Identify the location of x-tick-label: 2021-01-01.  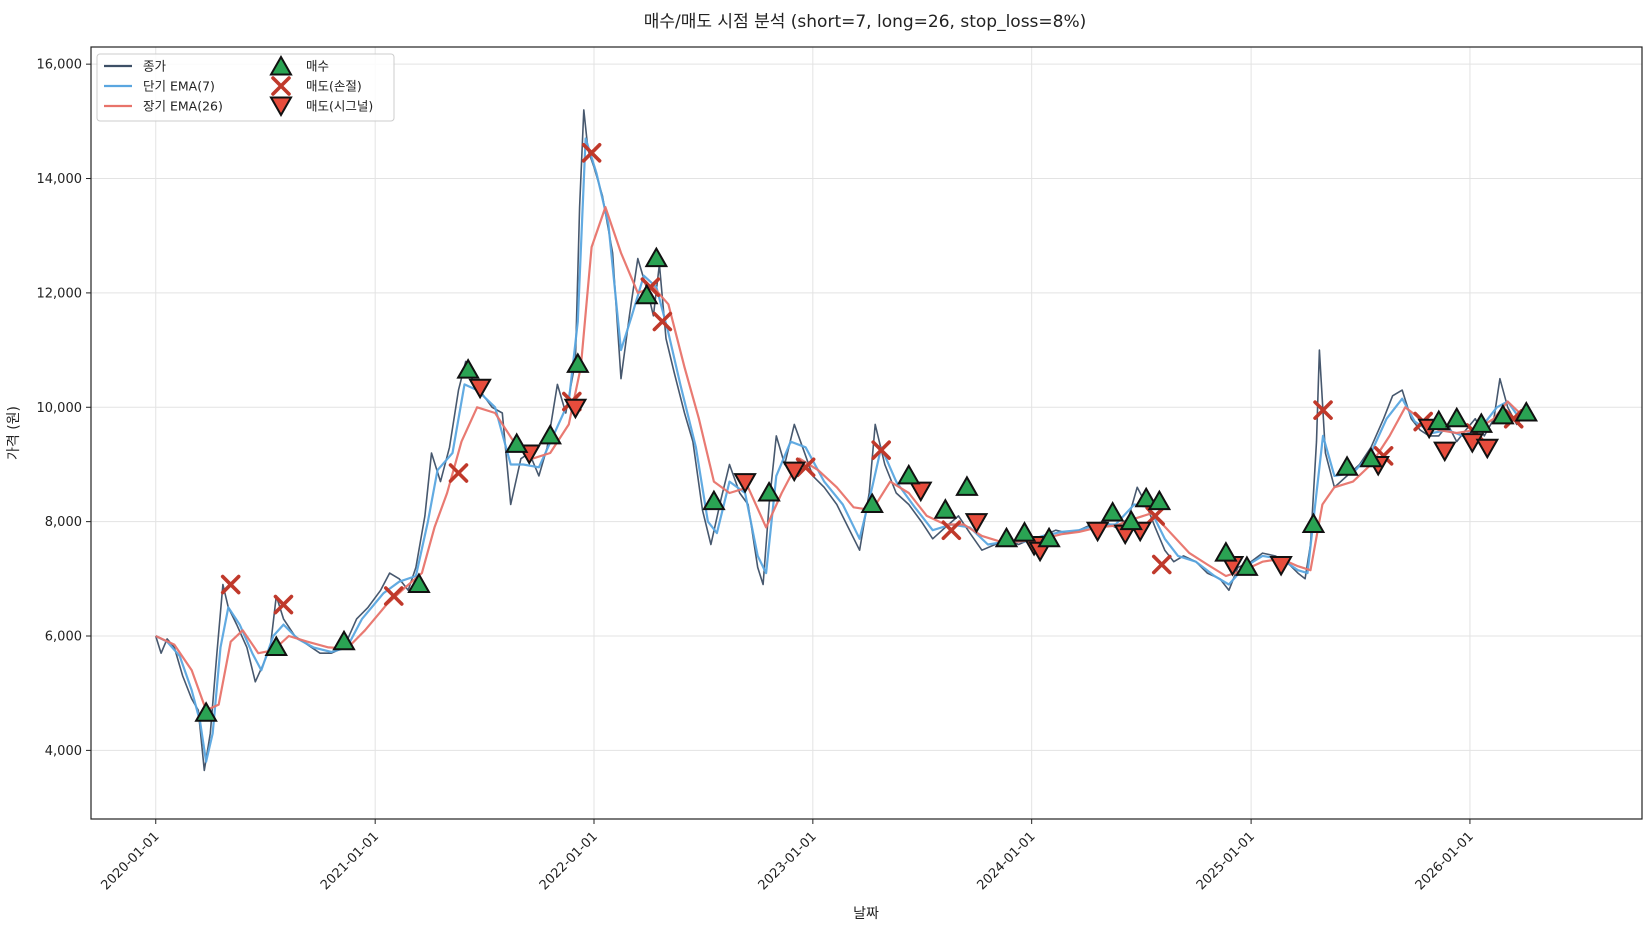
(350, 861).